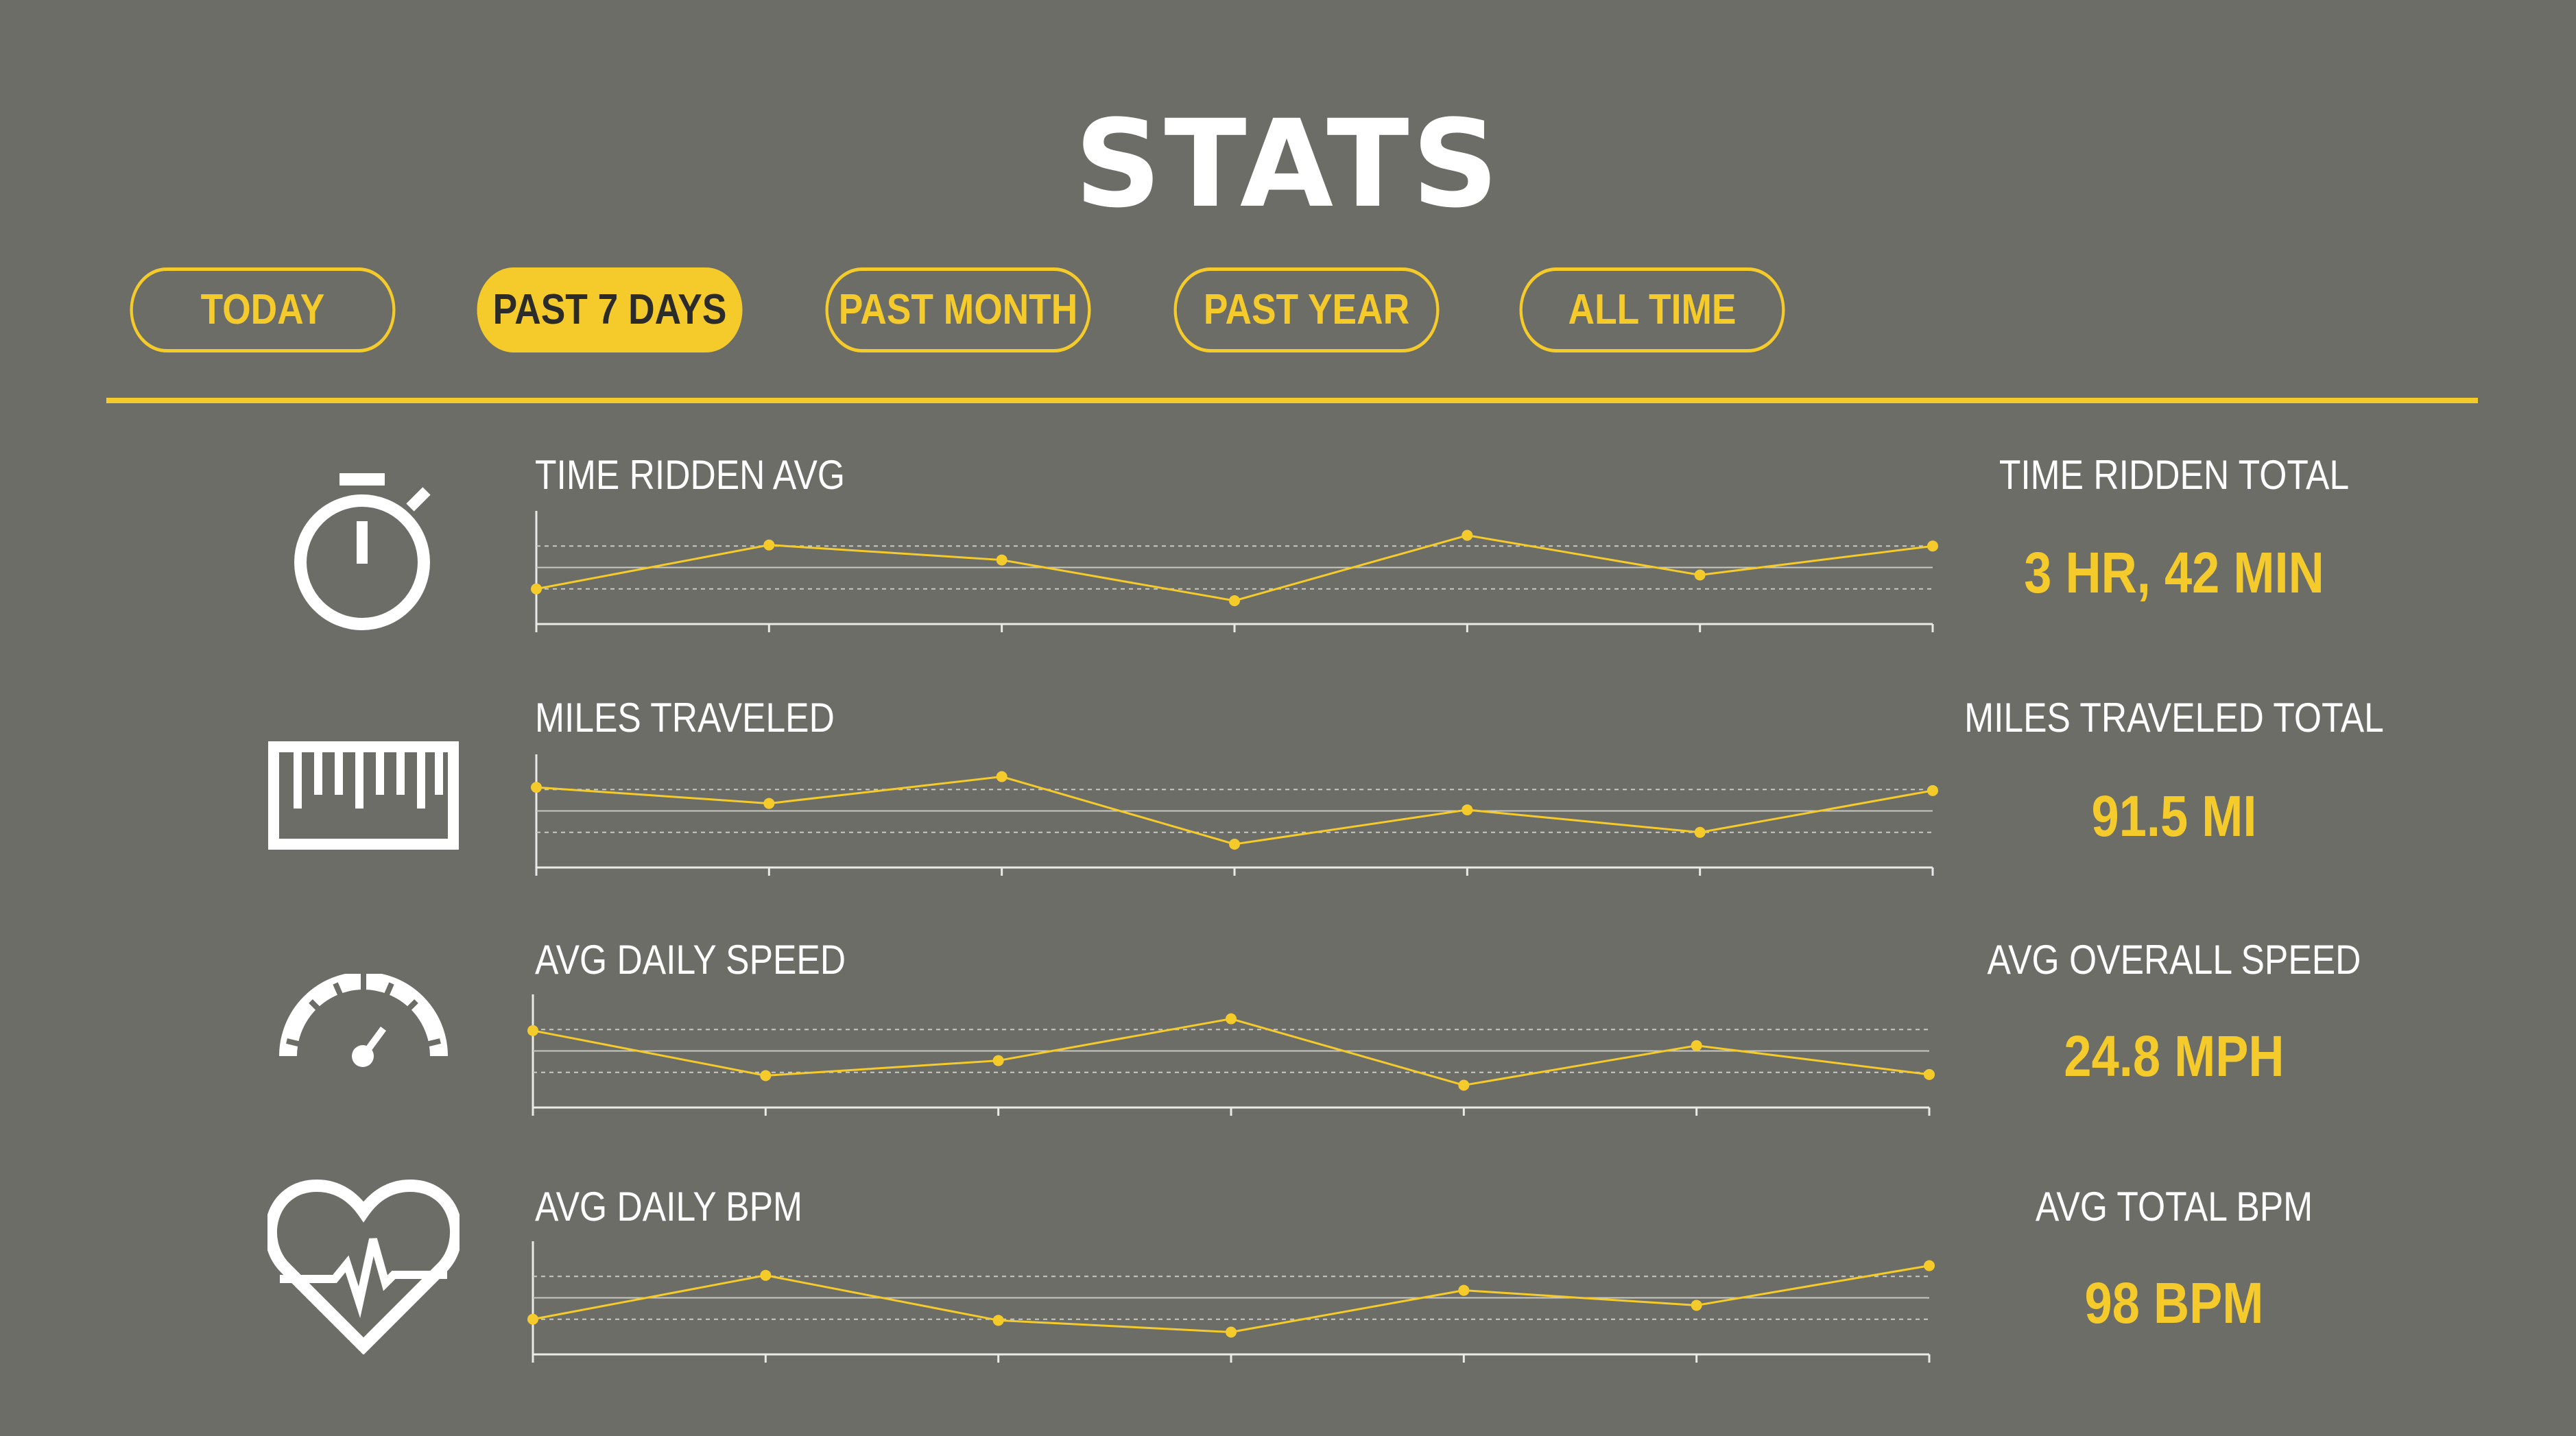 This screenshot has height=1436, width=2576. What do you see at coordinates (1288, 164) in the screenshot?
I see `page-title: STATS` at bounding box center [1288, 164].